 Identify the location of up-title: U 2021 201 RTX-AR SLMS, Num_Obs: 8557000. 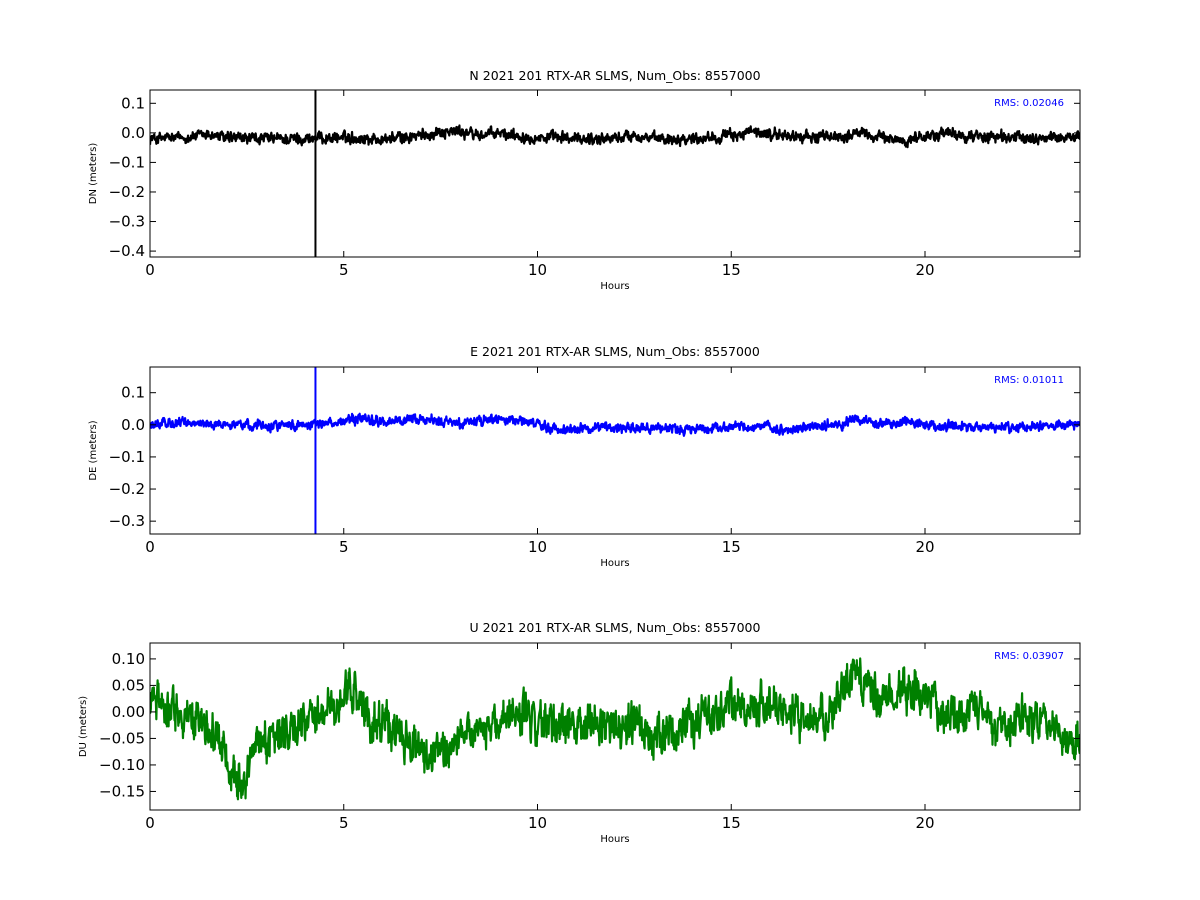
(615, 627).